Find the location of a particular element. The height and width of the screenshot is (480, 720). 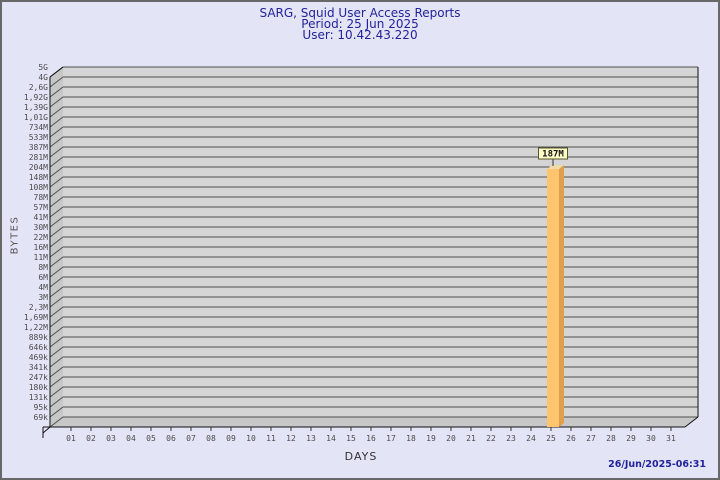

x-tick-label: 14 is located at coordinates (331, 438).